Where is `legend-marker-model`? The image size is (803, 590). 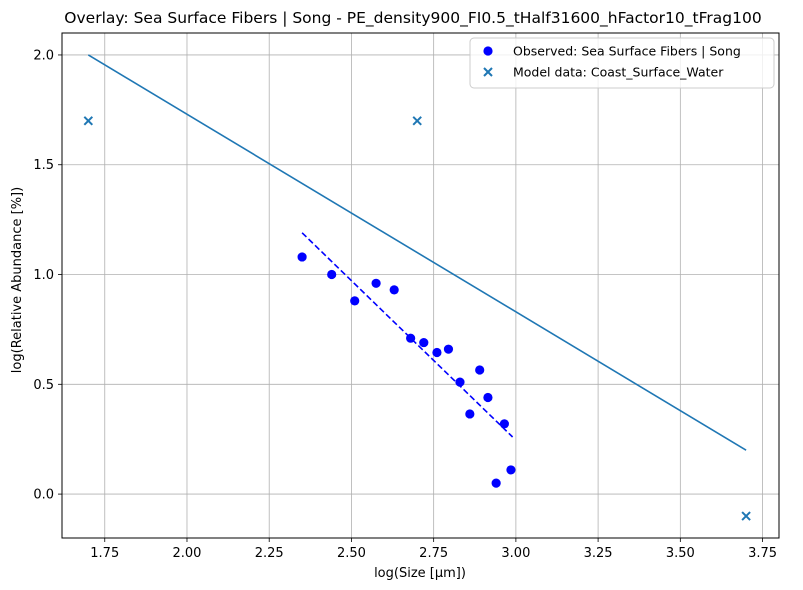 legend-marker-model is located at coordinates (488, 72).